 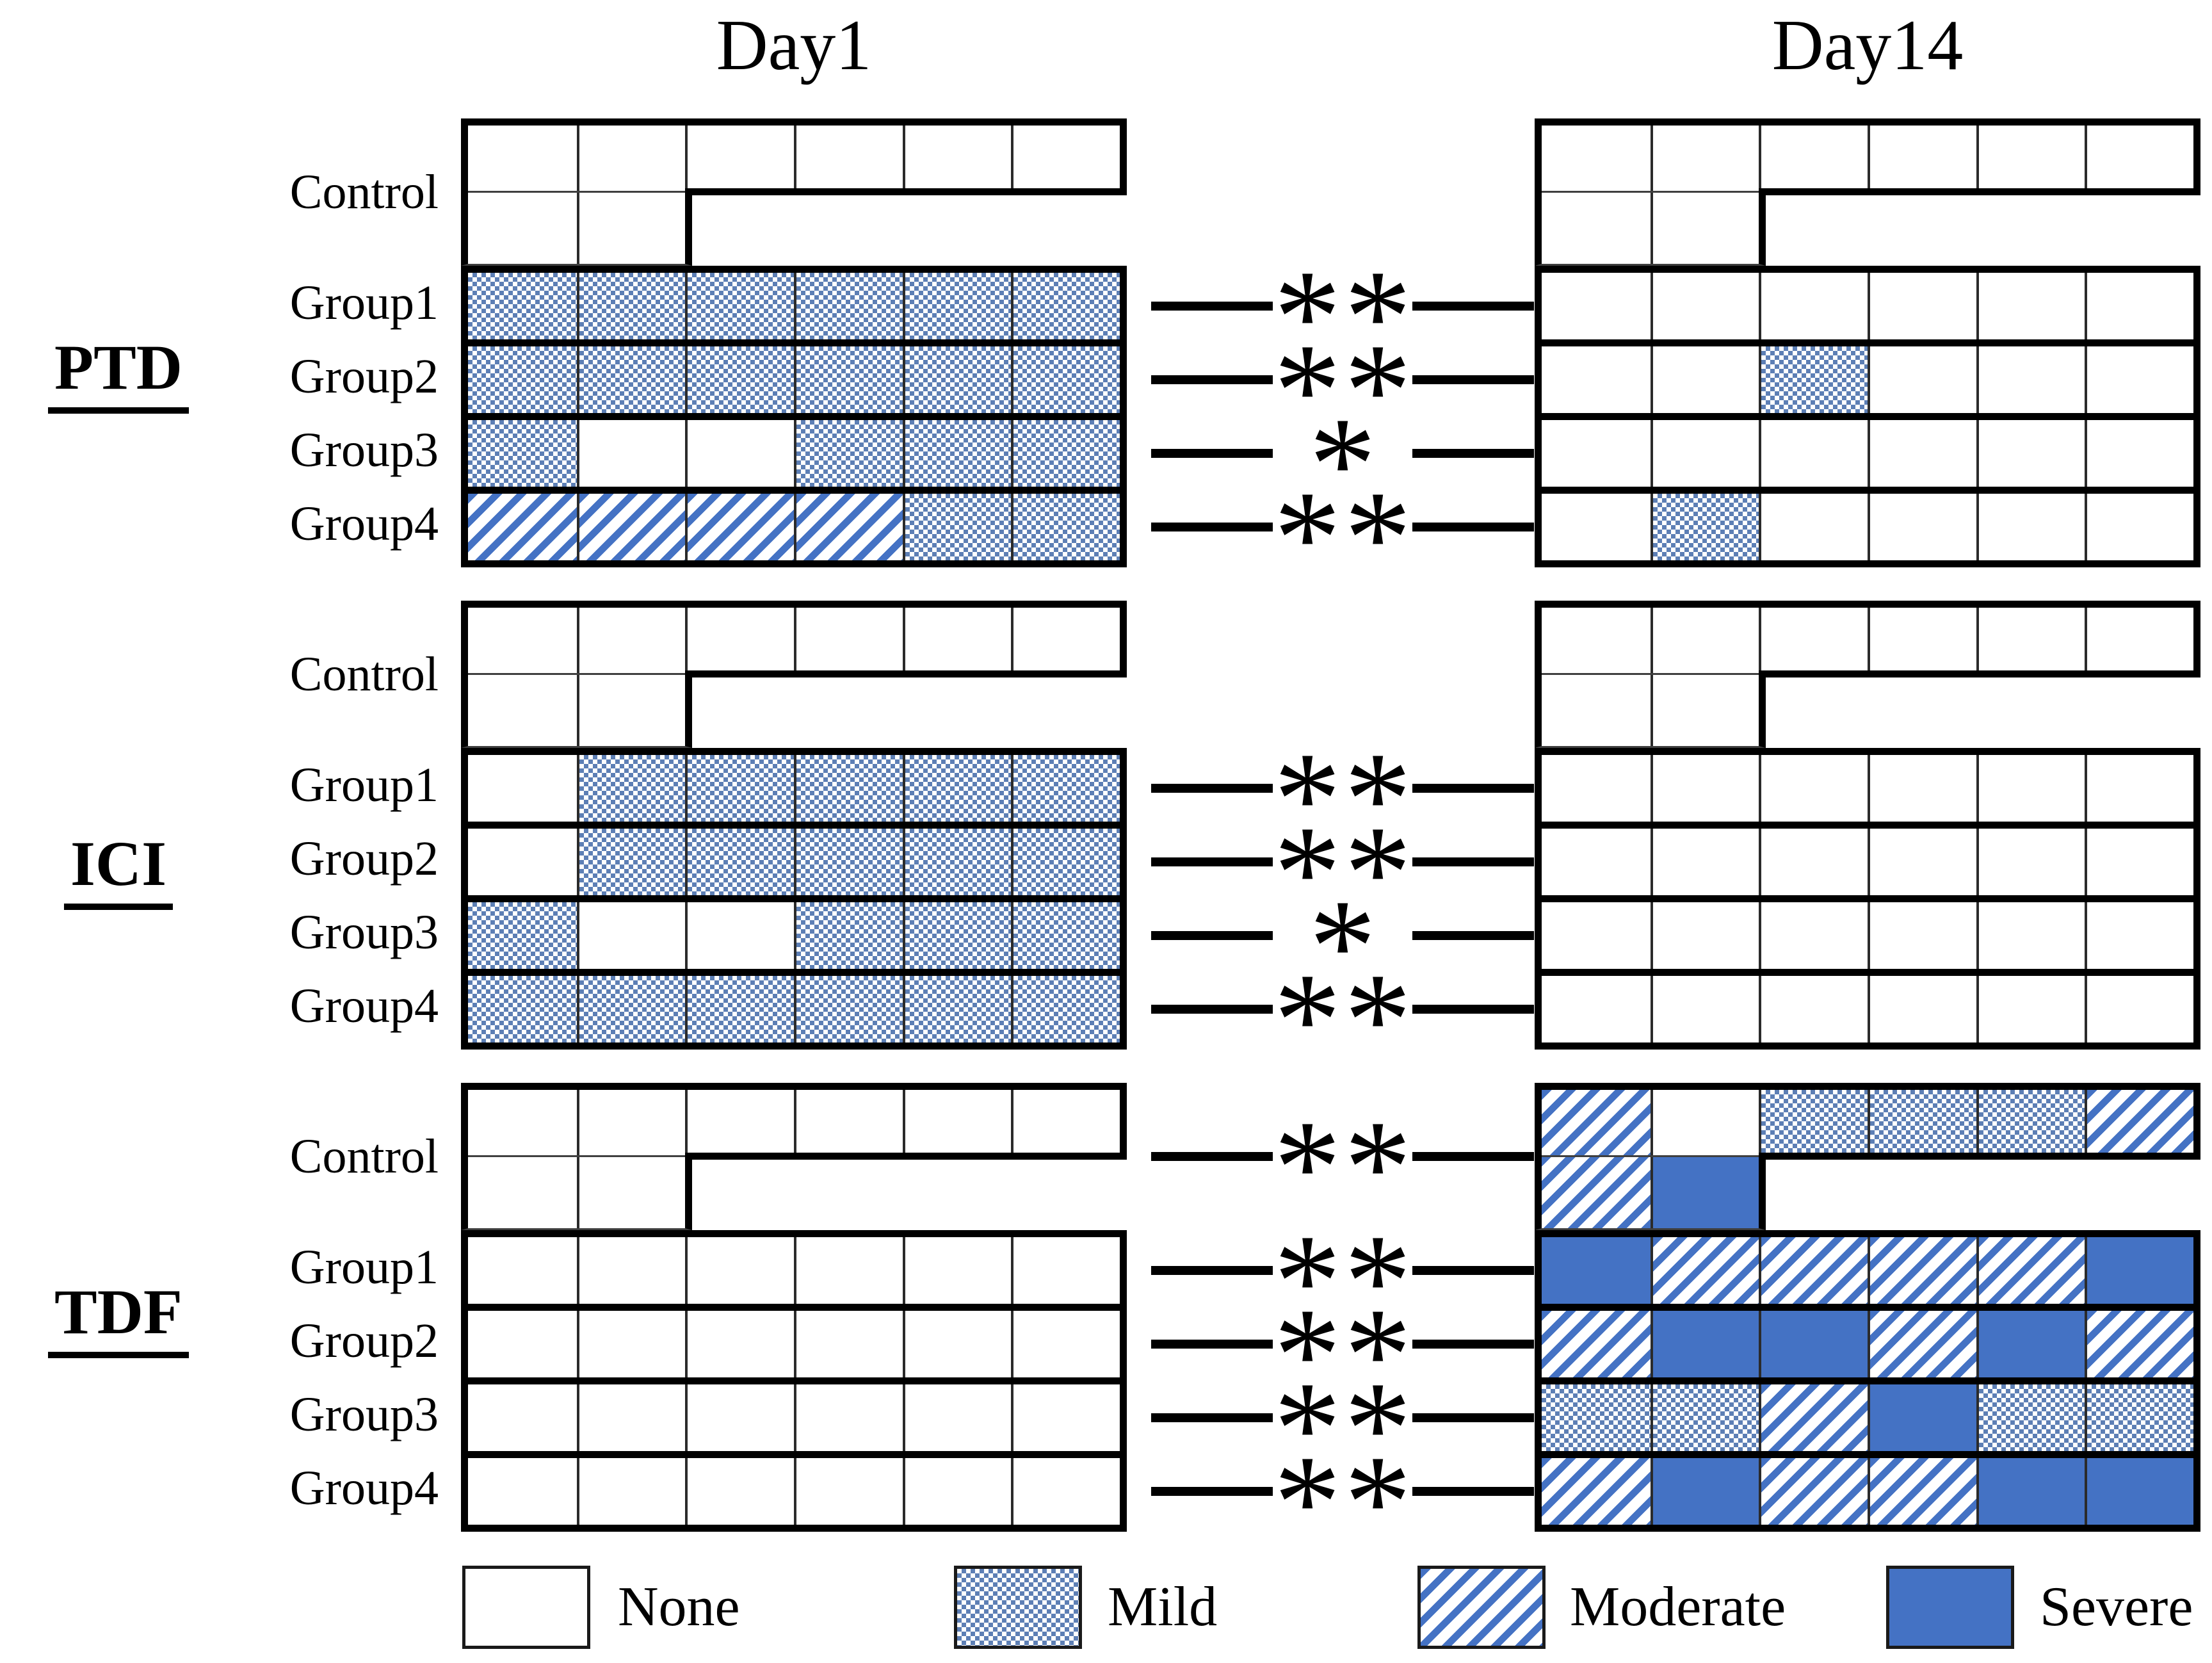 What do you see at coordinates (364, 1005) in the screenshot?
I see `row-label-ici-group4: Group4` at bounding box center [364, 1005].